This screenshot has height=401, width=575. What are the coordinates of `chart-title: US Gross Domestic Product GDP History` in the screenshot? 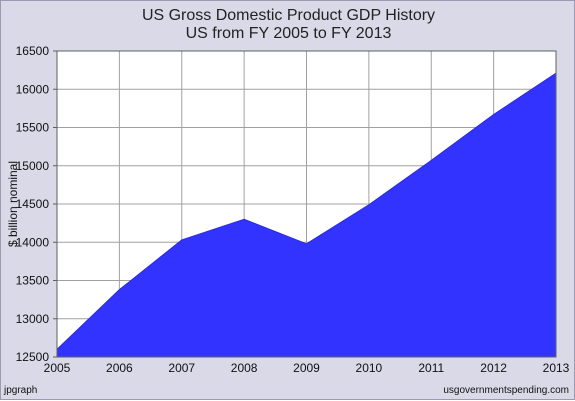 It's located at (288, 15).